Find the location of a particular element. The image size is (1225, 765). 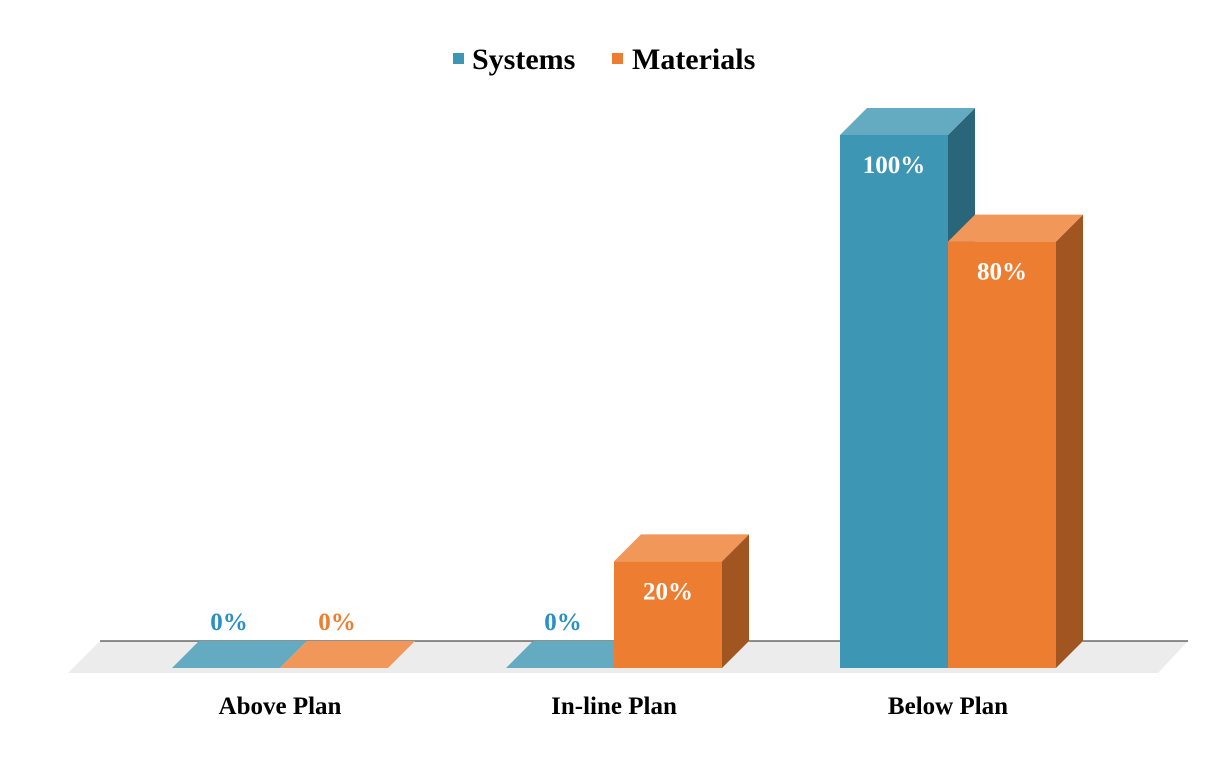

bar-systems-above-plan is located at coordinates (239, 654).